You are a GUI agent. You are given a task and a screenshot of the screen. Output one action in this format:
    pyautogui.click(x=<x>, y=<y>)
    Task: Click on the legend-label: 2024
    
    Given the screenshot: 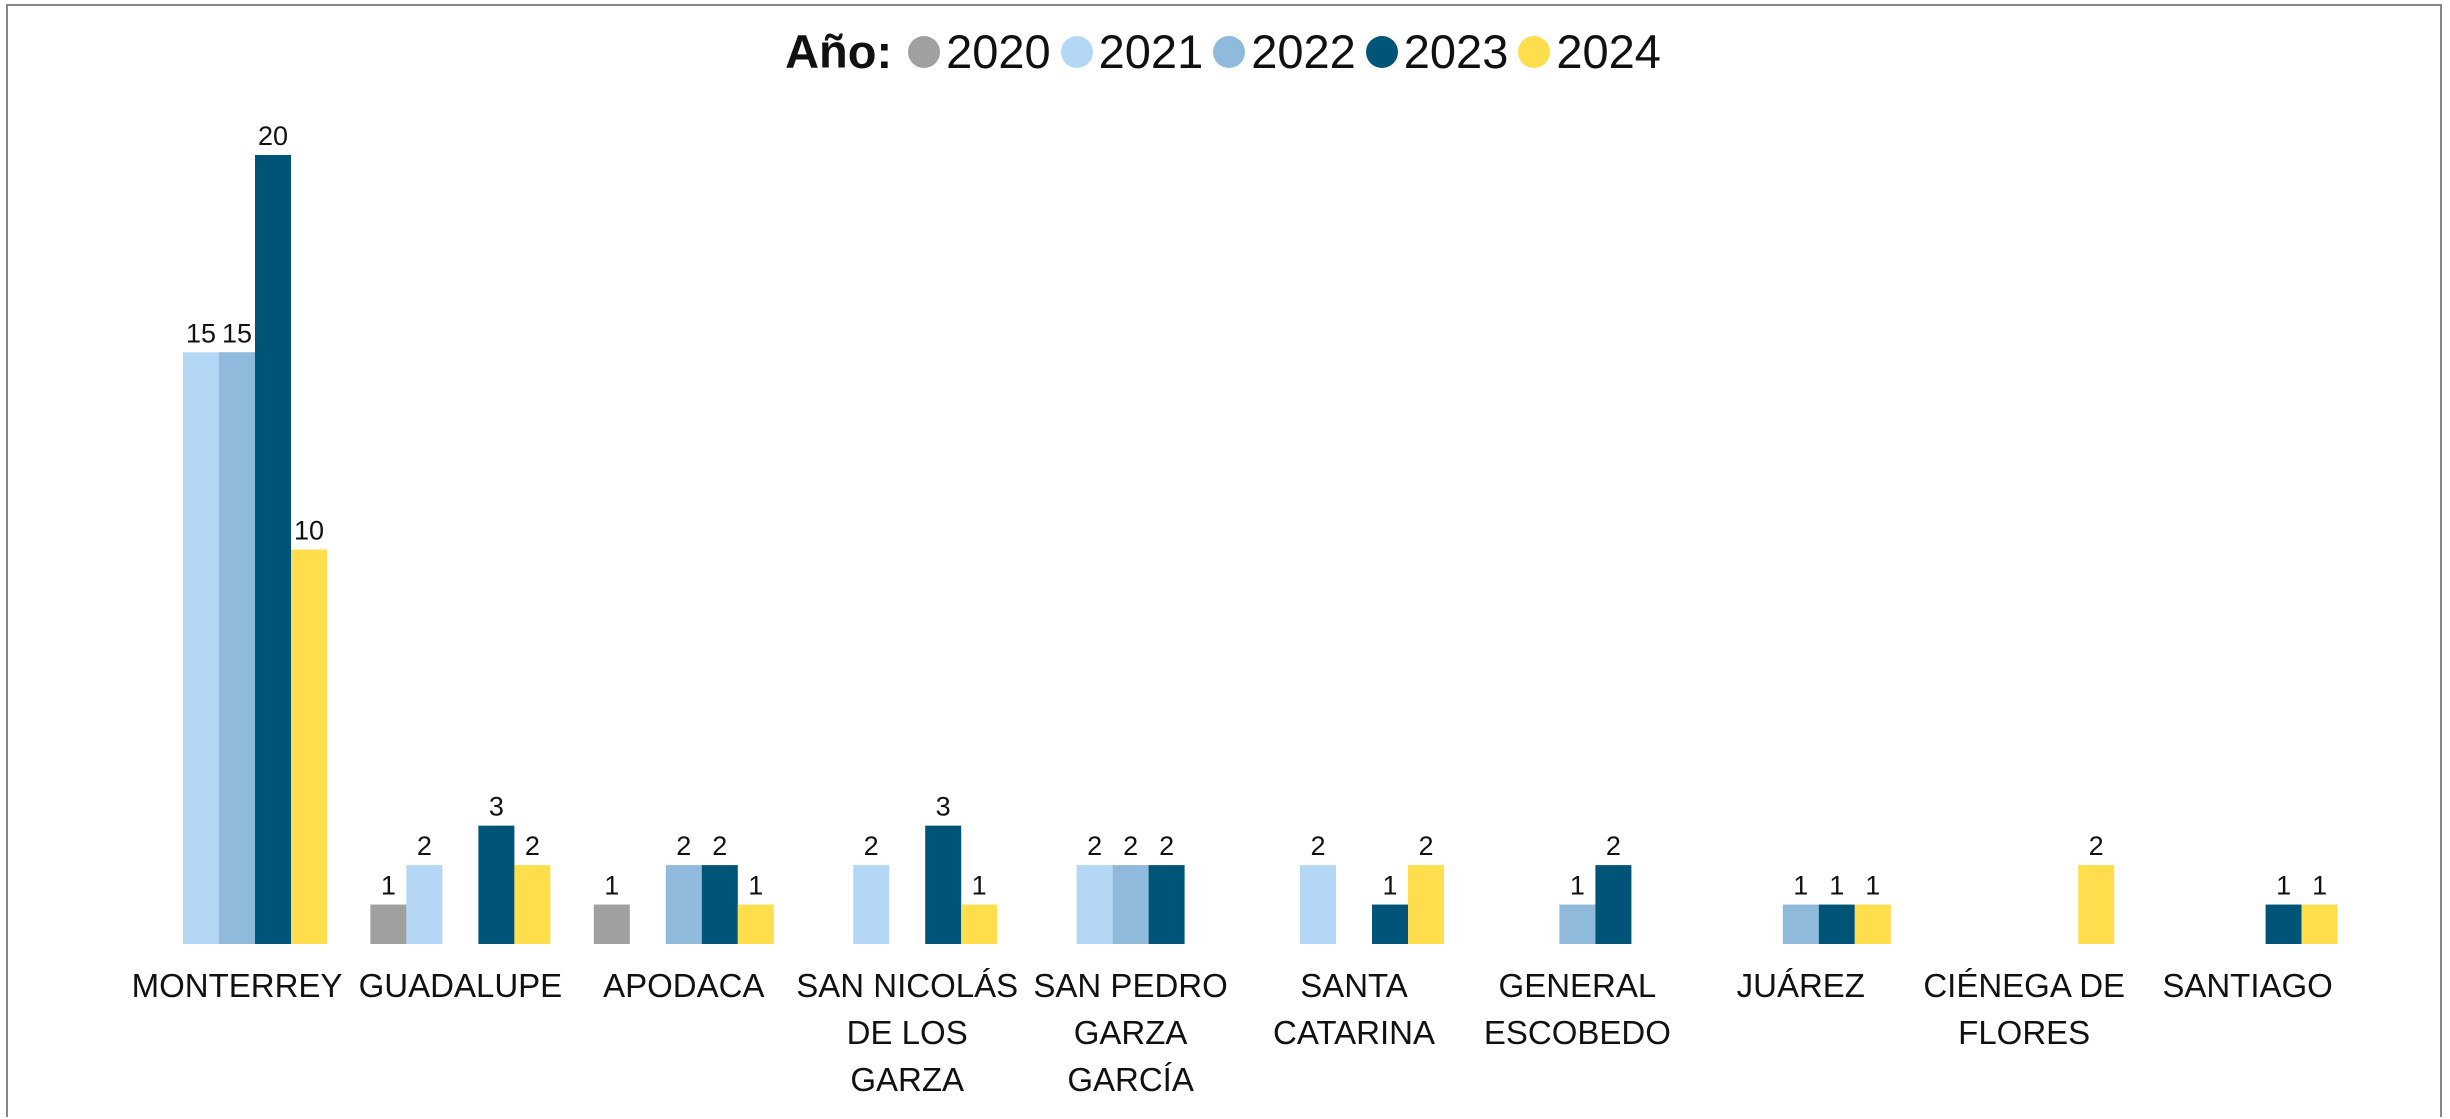 What is the action you would take?
    pyautogui.click(x=1608, y=51)
    